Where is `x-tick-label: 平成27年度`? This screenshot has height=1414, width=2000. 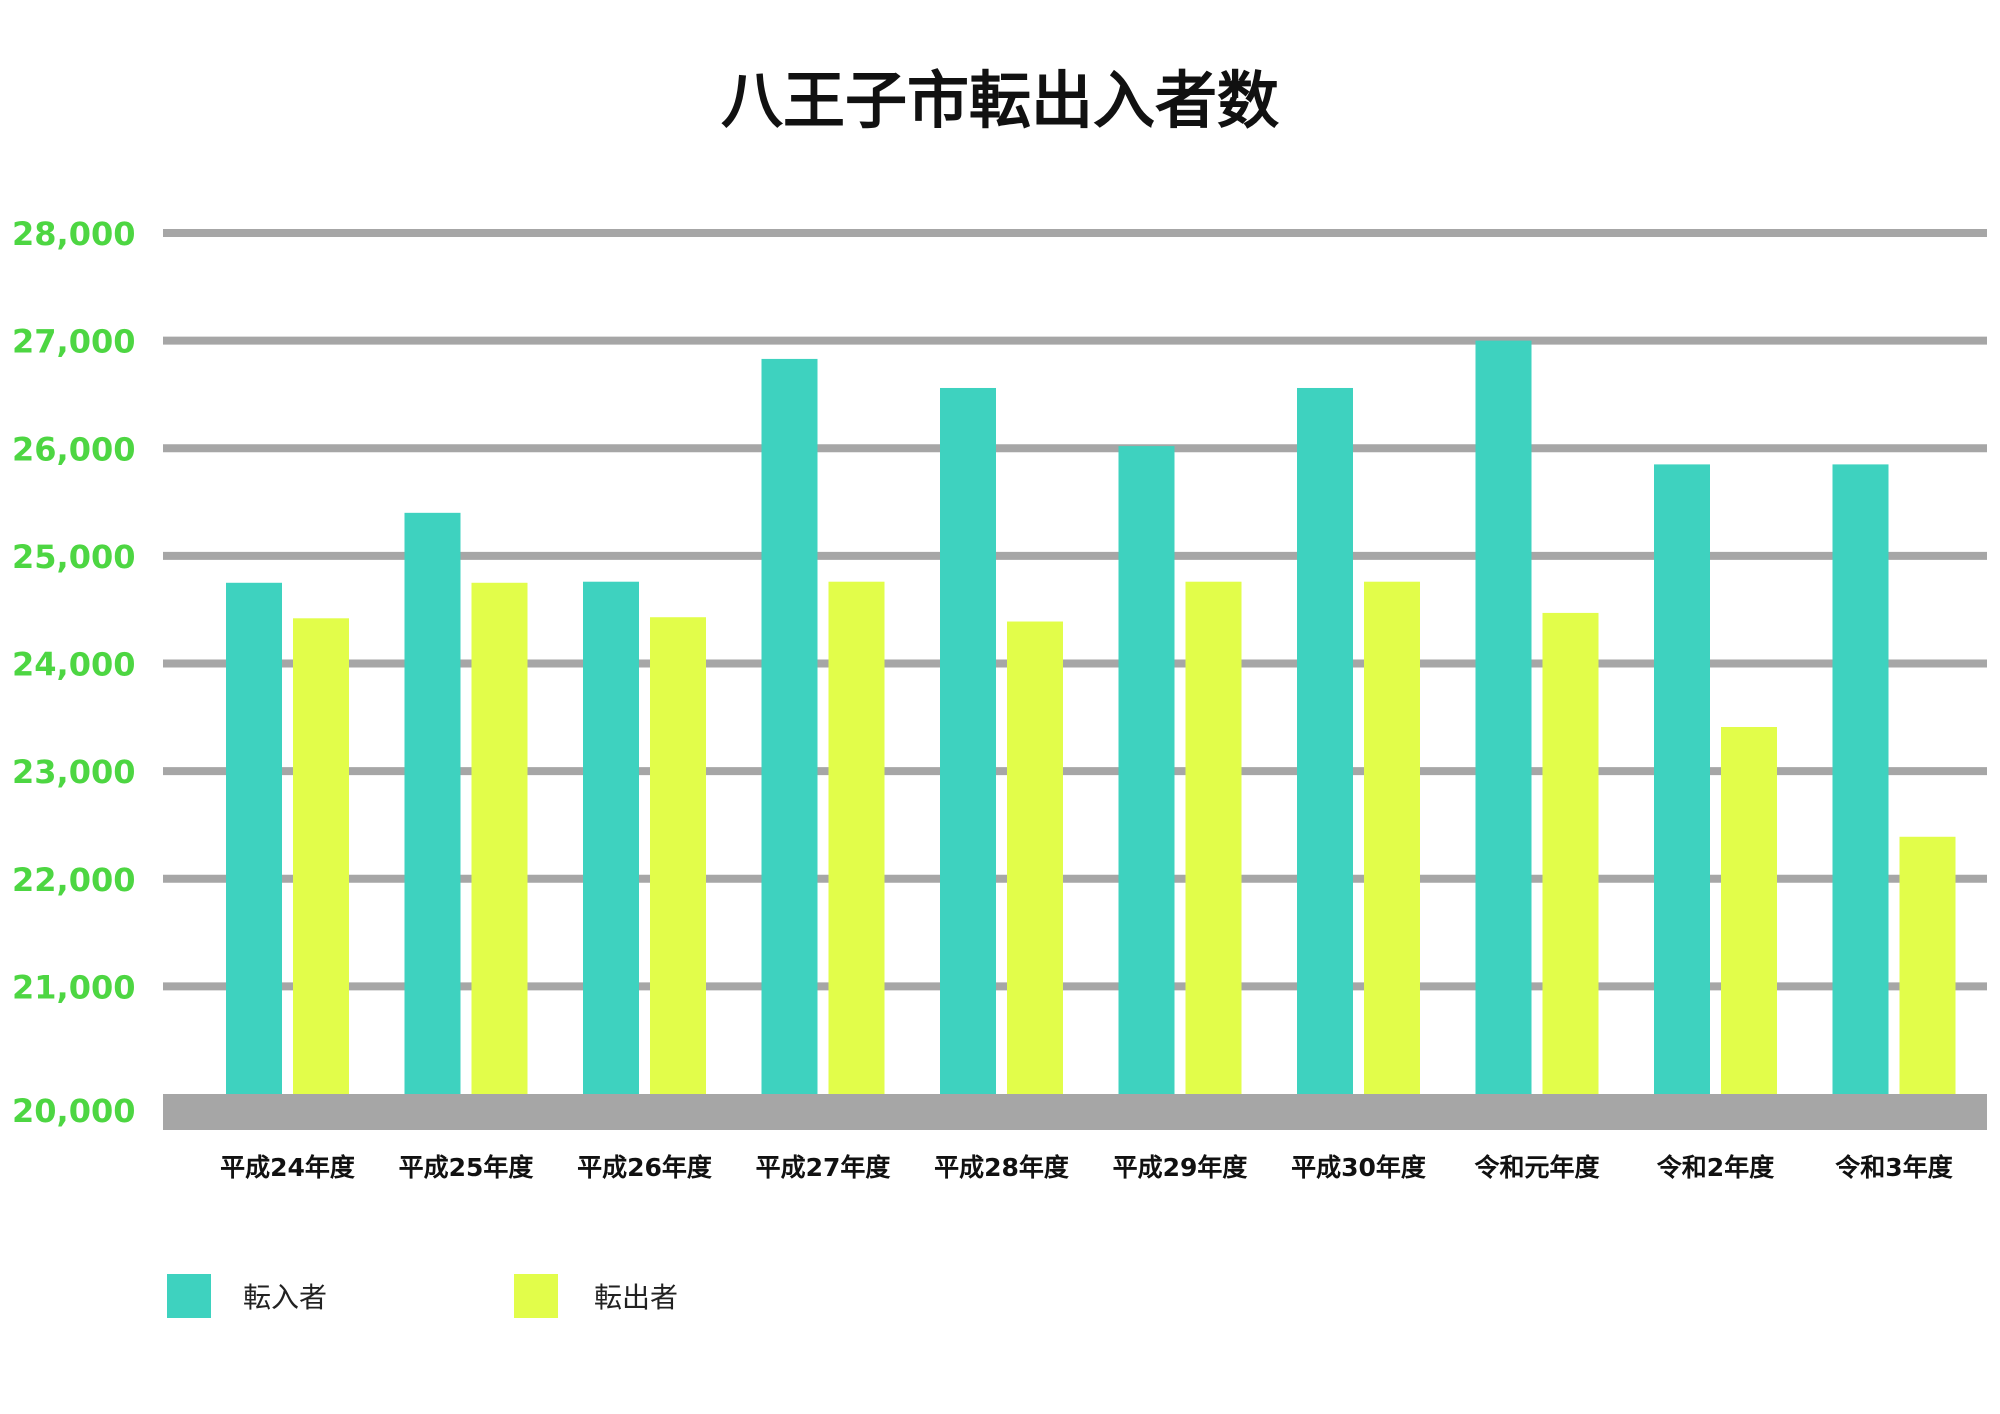
x-tick-label: 平成27年度 is located at coordinates (823, 1167).